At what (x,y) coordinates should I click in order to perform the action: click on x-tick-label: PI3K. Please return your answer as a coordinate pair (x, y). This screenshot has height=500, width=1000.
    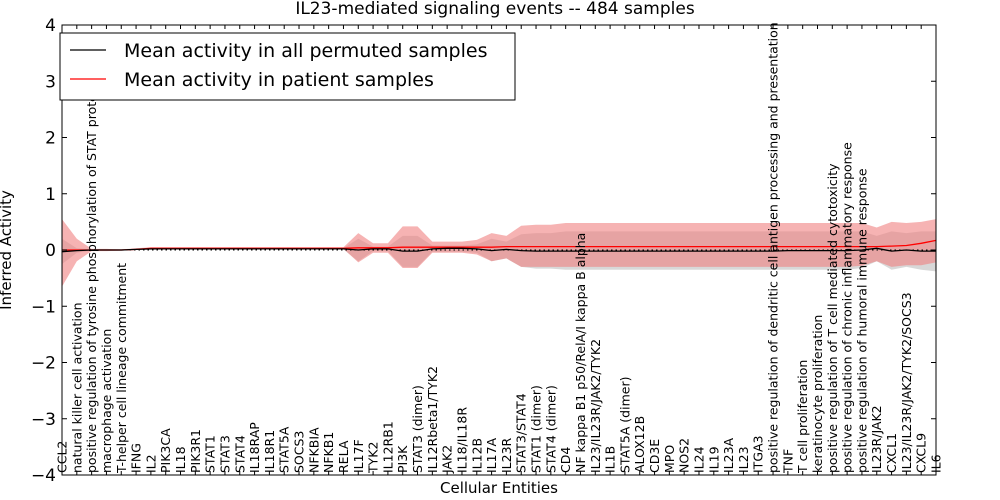
    Looking at the image, I should click on (402, 459).